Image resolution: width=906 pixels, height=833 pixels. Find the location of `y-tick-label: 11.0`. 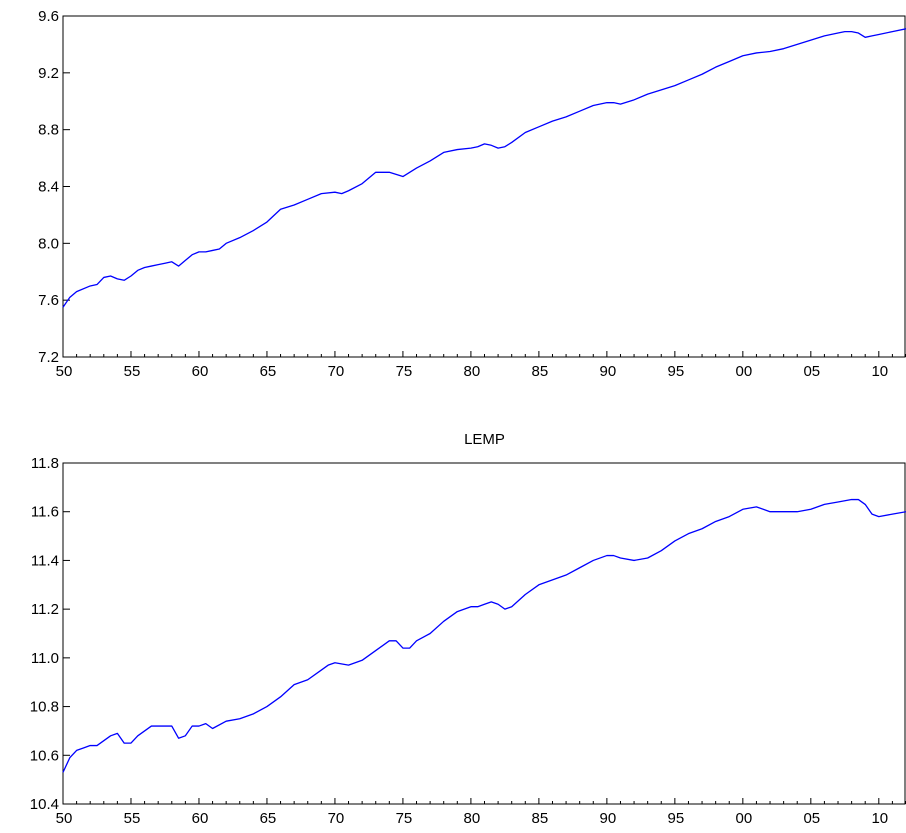

y-tick-label: 11.0 is located at coordinates (45, 658).